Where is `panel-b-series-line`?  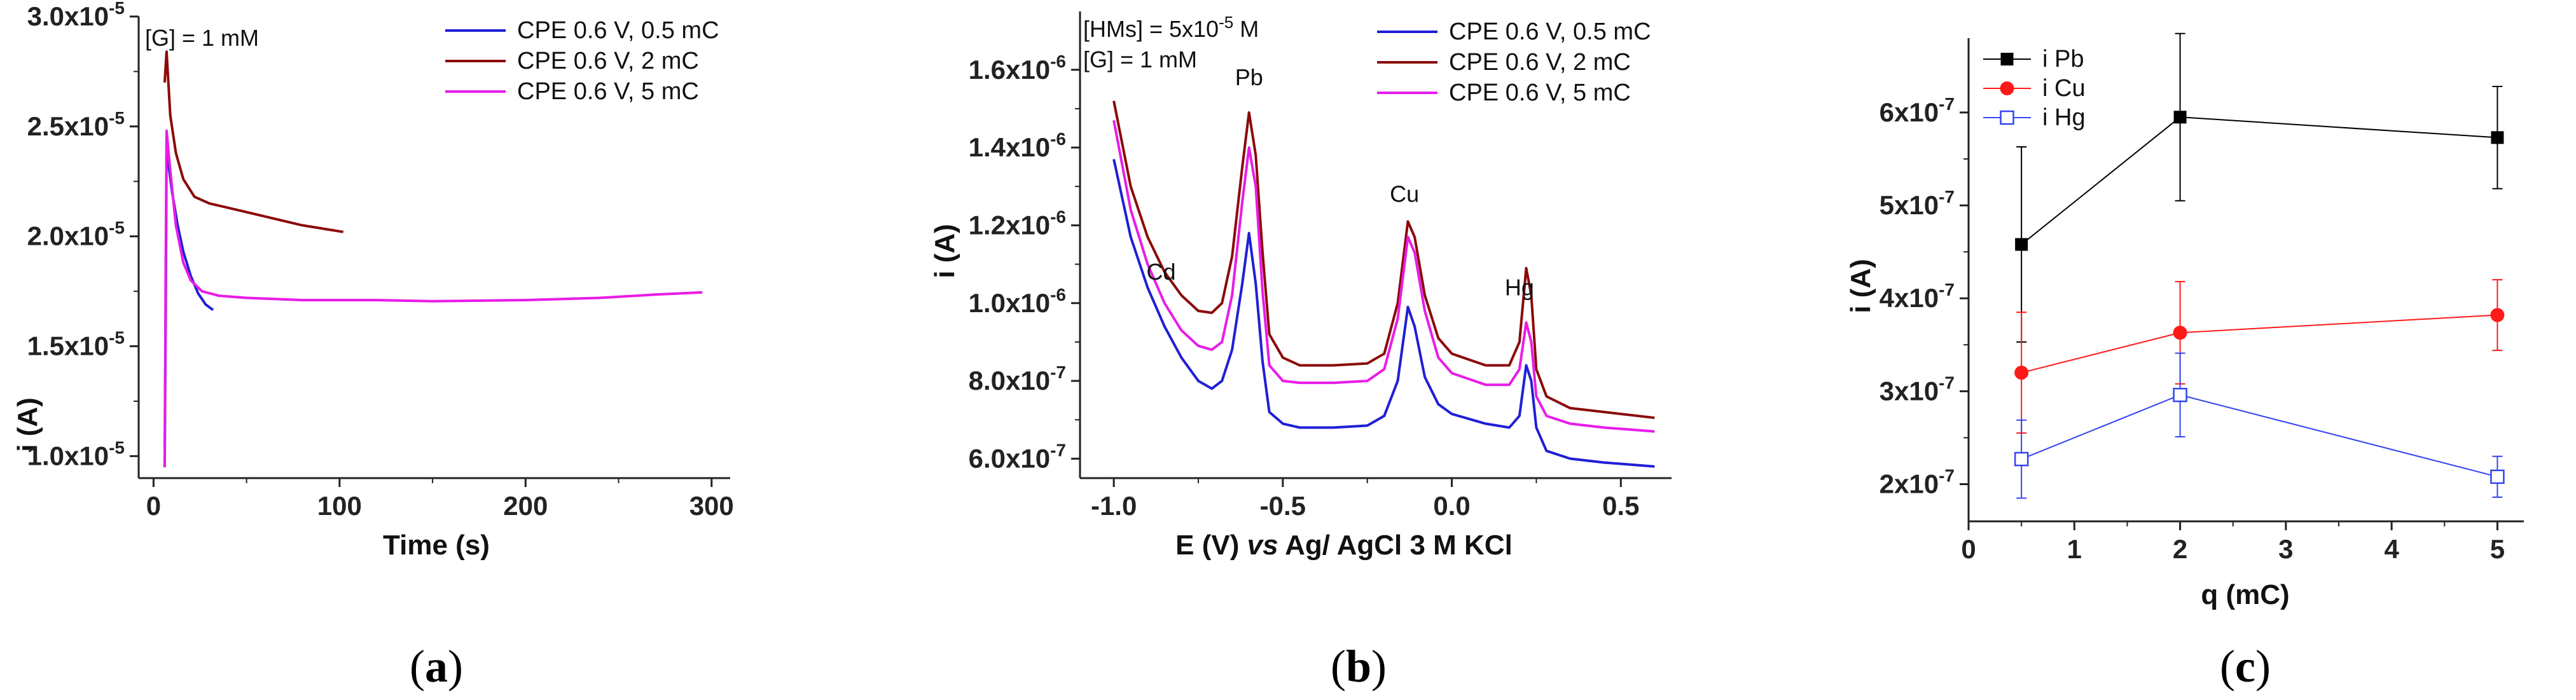
panel-b-series-line is located at coordinates (1383, 313).